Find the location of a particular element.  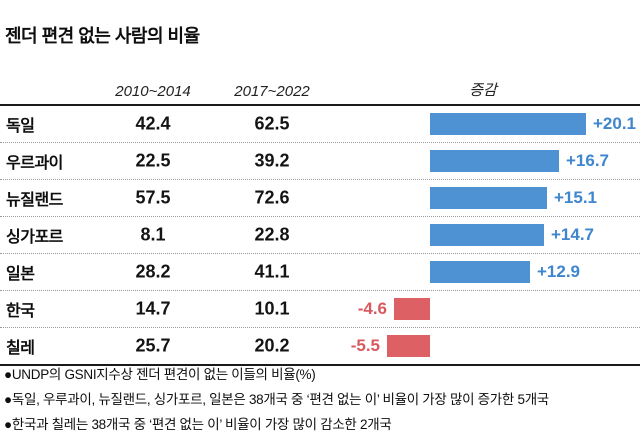

table-row: 우르과이 22.5 39.2 +16.7 is located at coordinates (320, 161).